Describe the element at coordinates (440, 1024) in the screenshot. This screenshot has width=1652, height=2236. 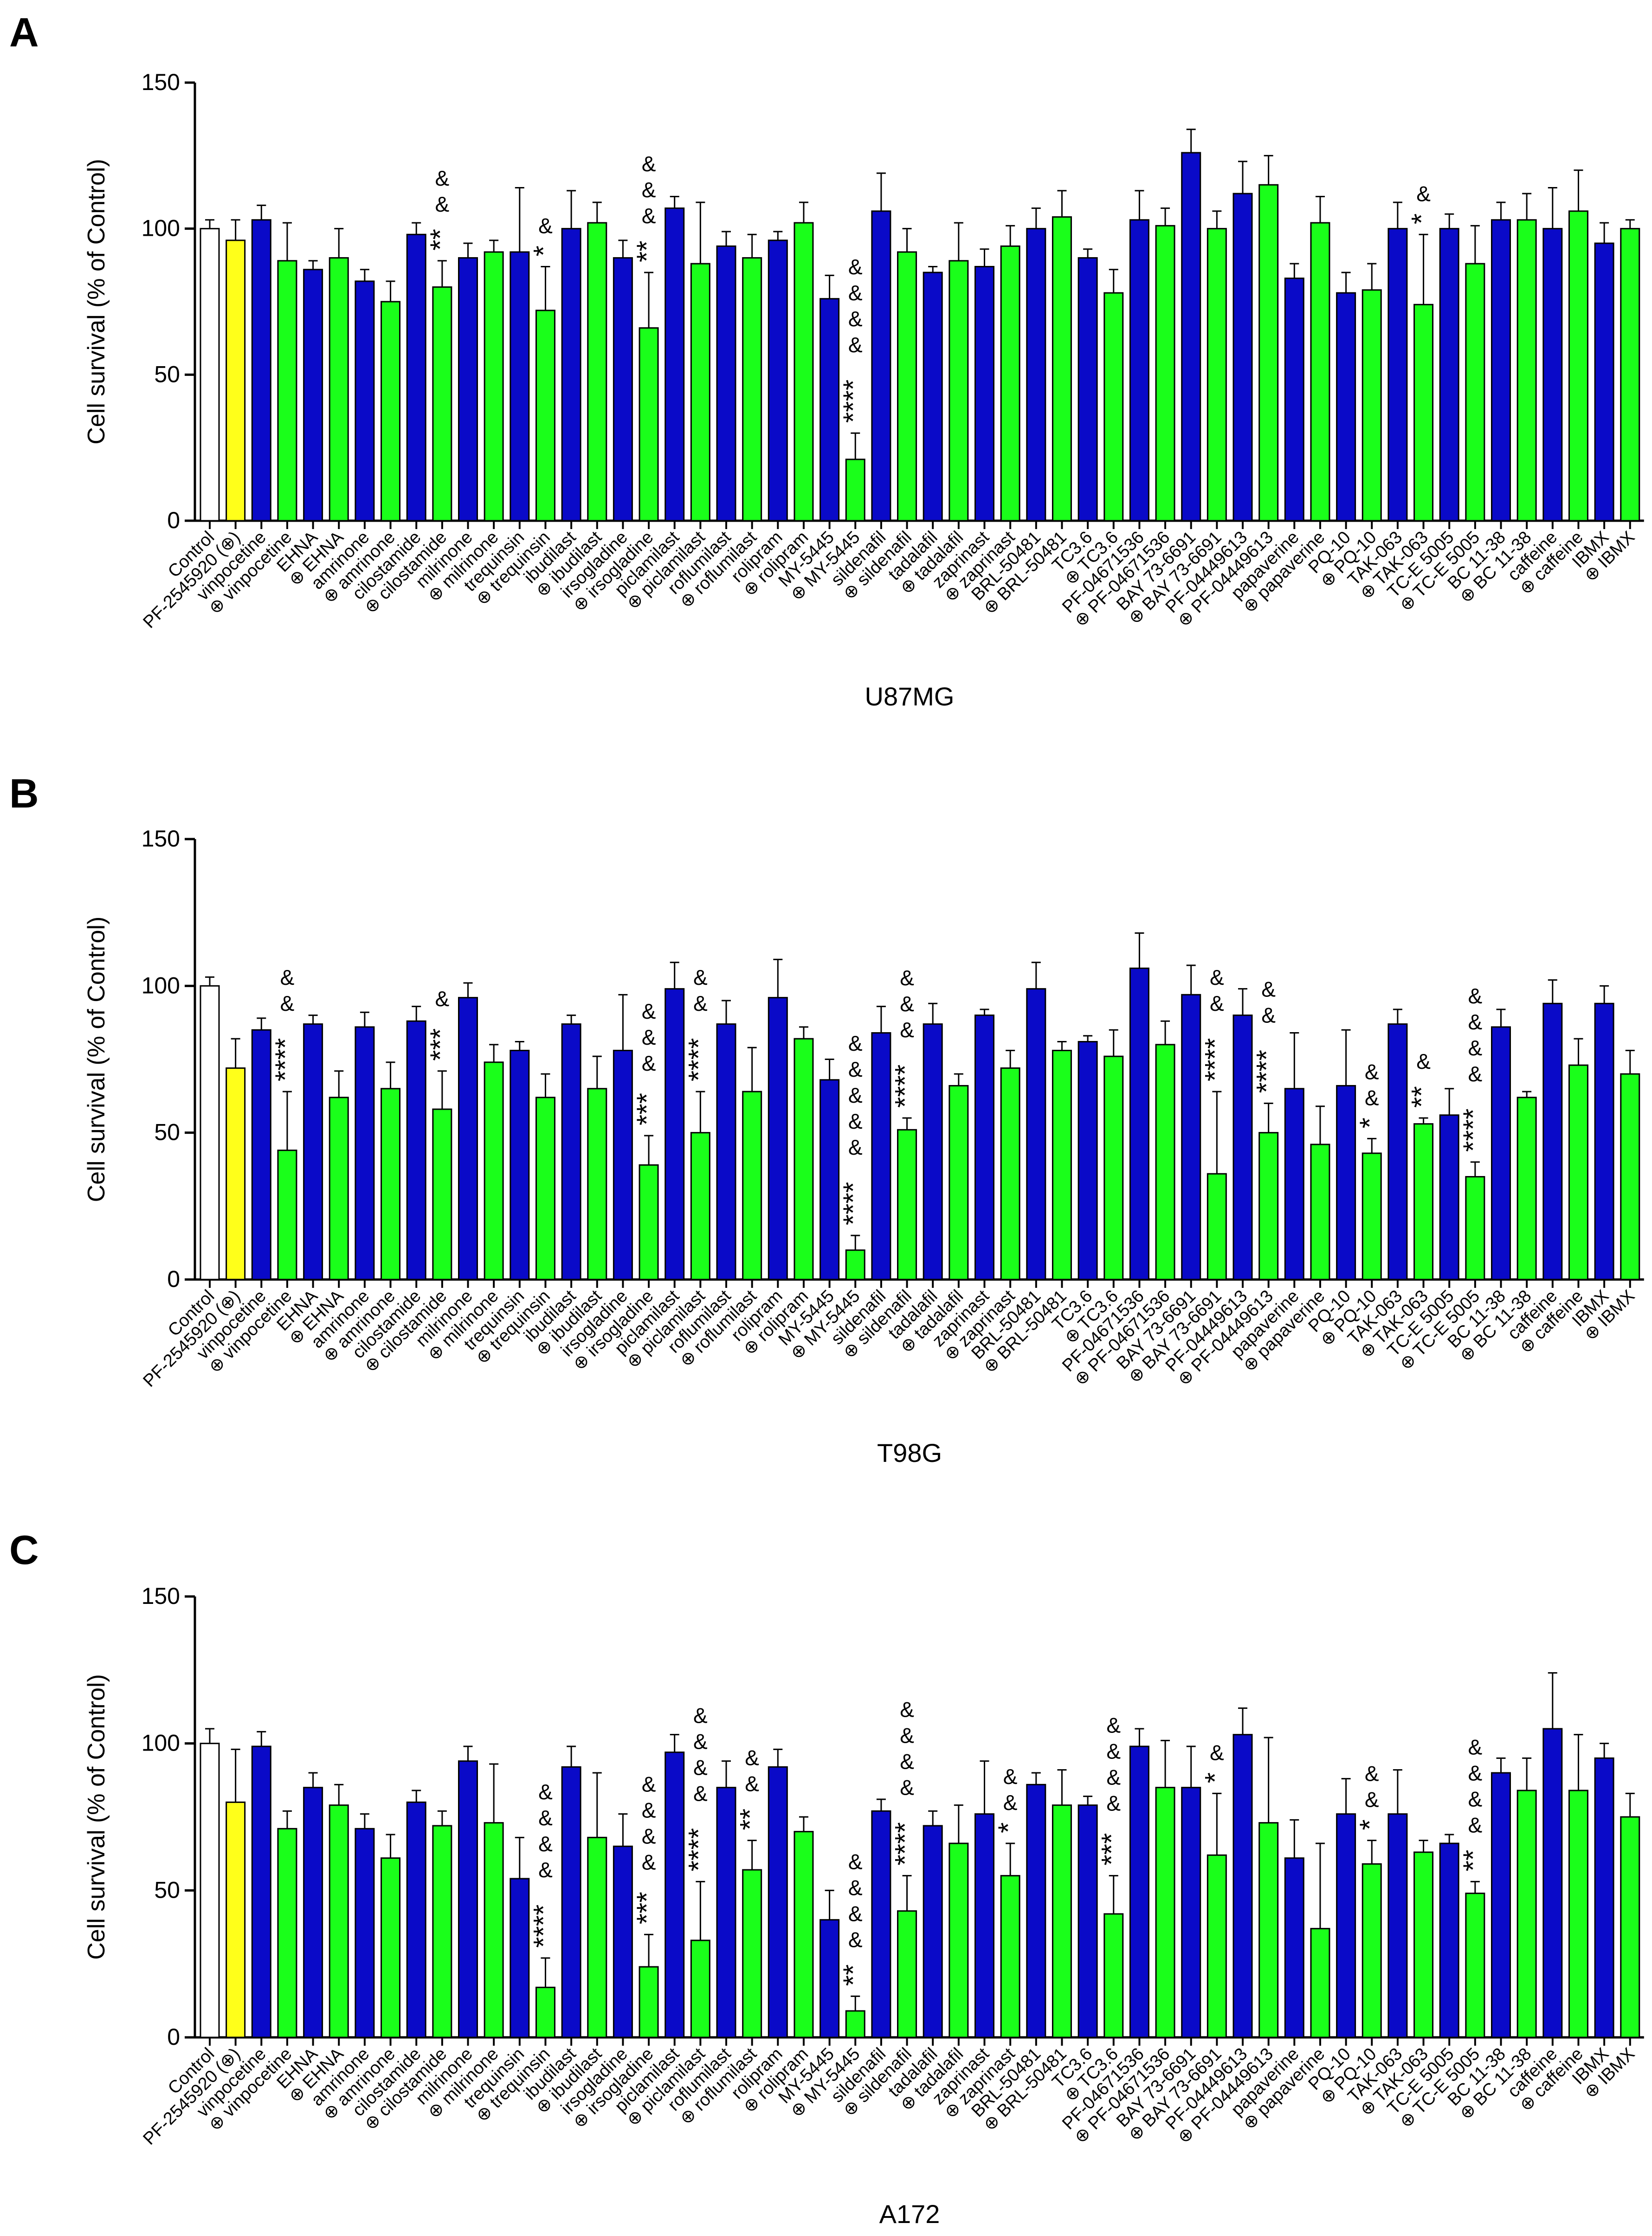
I see `significance-marks: *** &` at that location.